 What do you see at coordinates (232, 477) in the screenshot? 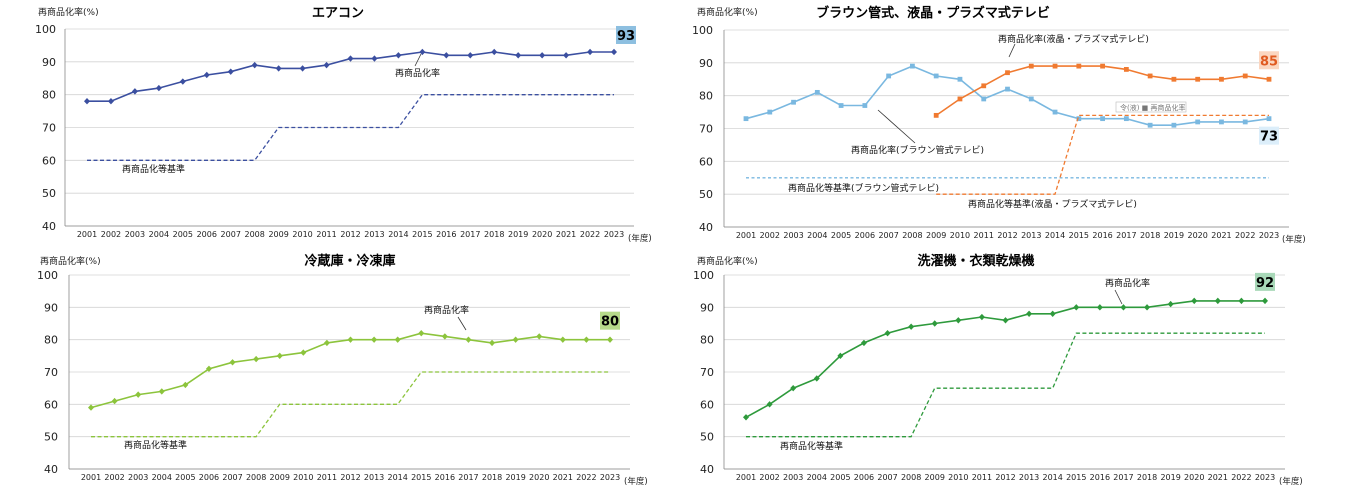
I see `x-tick-label: 2007` at bounding box center [232, 477].